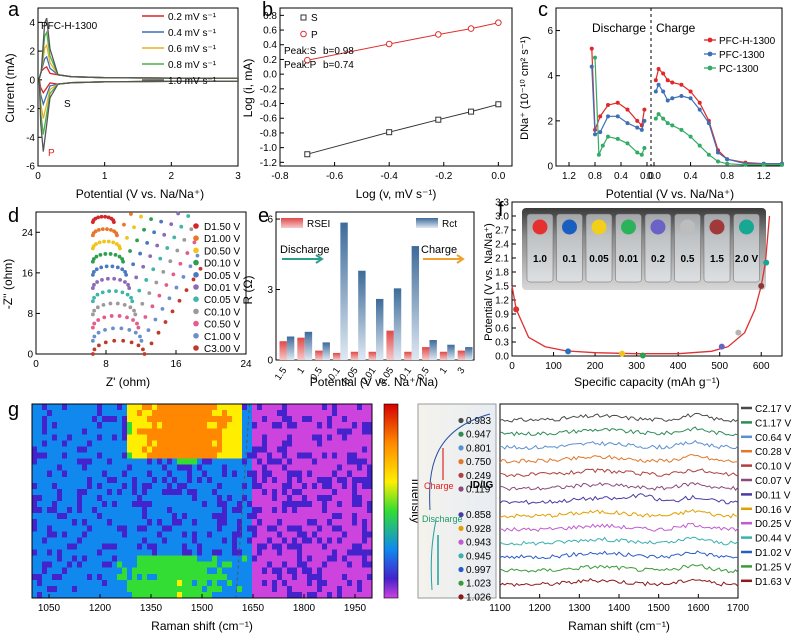  I want to click on bar-rsei, so click(372, 355).